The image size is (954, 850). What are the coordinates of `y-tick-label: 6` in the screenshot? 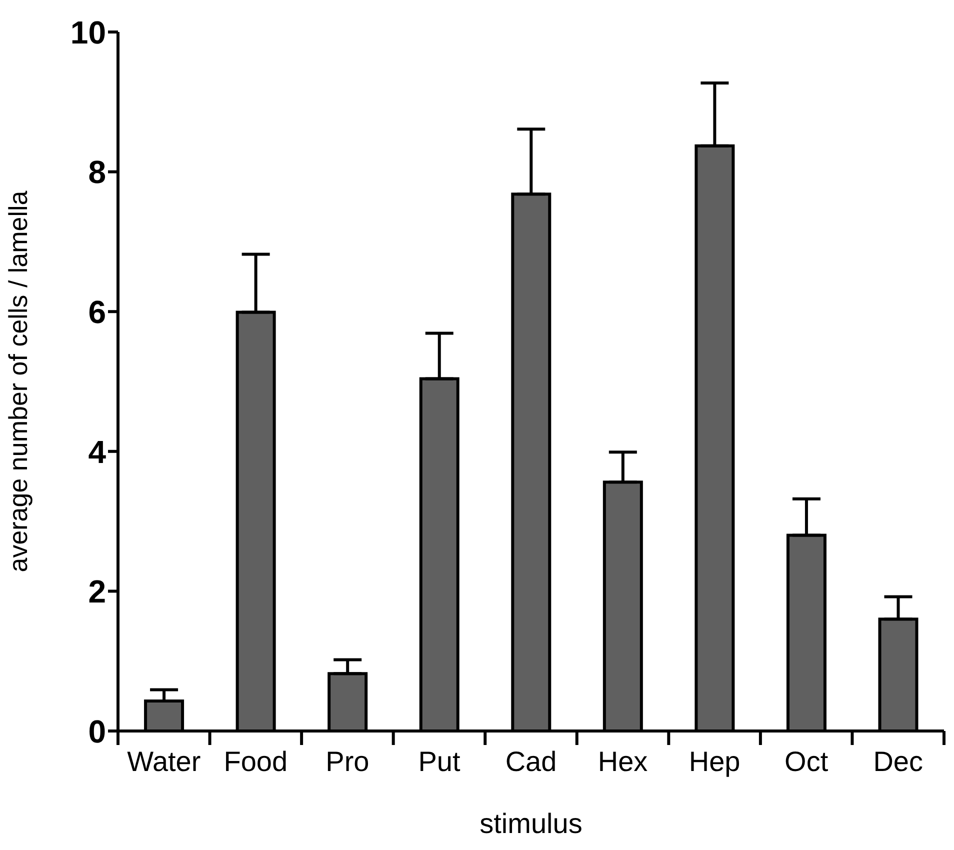 It's located at (97, 312).